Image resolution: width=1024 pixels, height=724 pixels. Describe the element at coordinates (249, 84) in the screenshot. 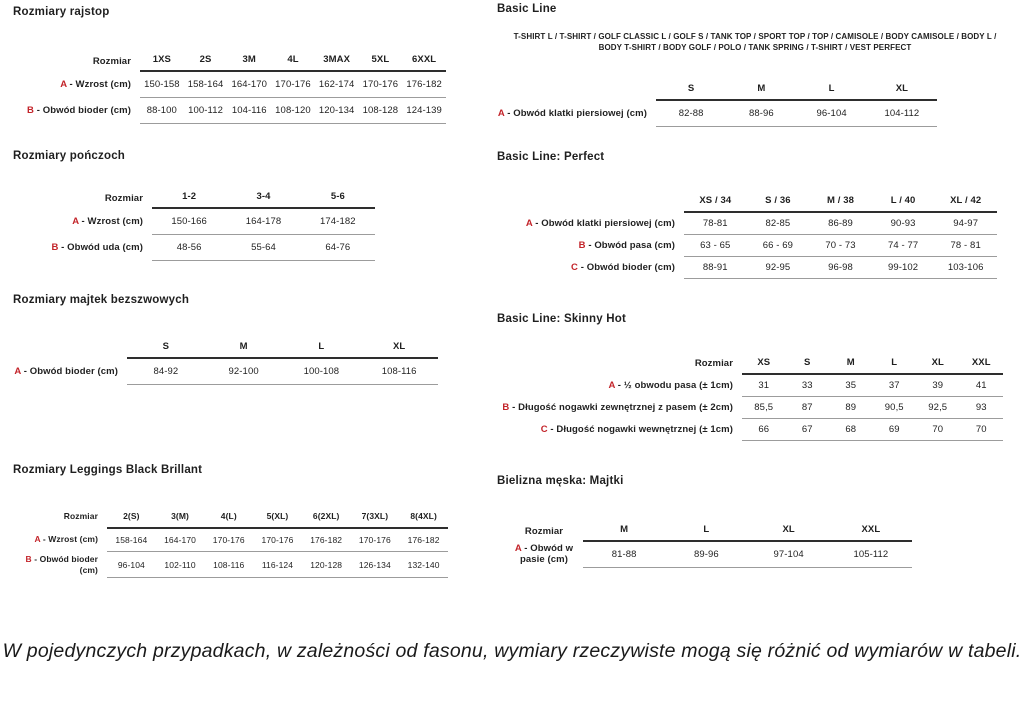

I see `measurement-value: 164-170` at that location.